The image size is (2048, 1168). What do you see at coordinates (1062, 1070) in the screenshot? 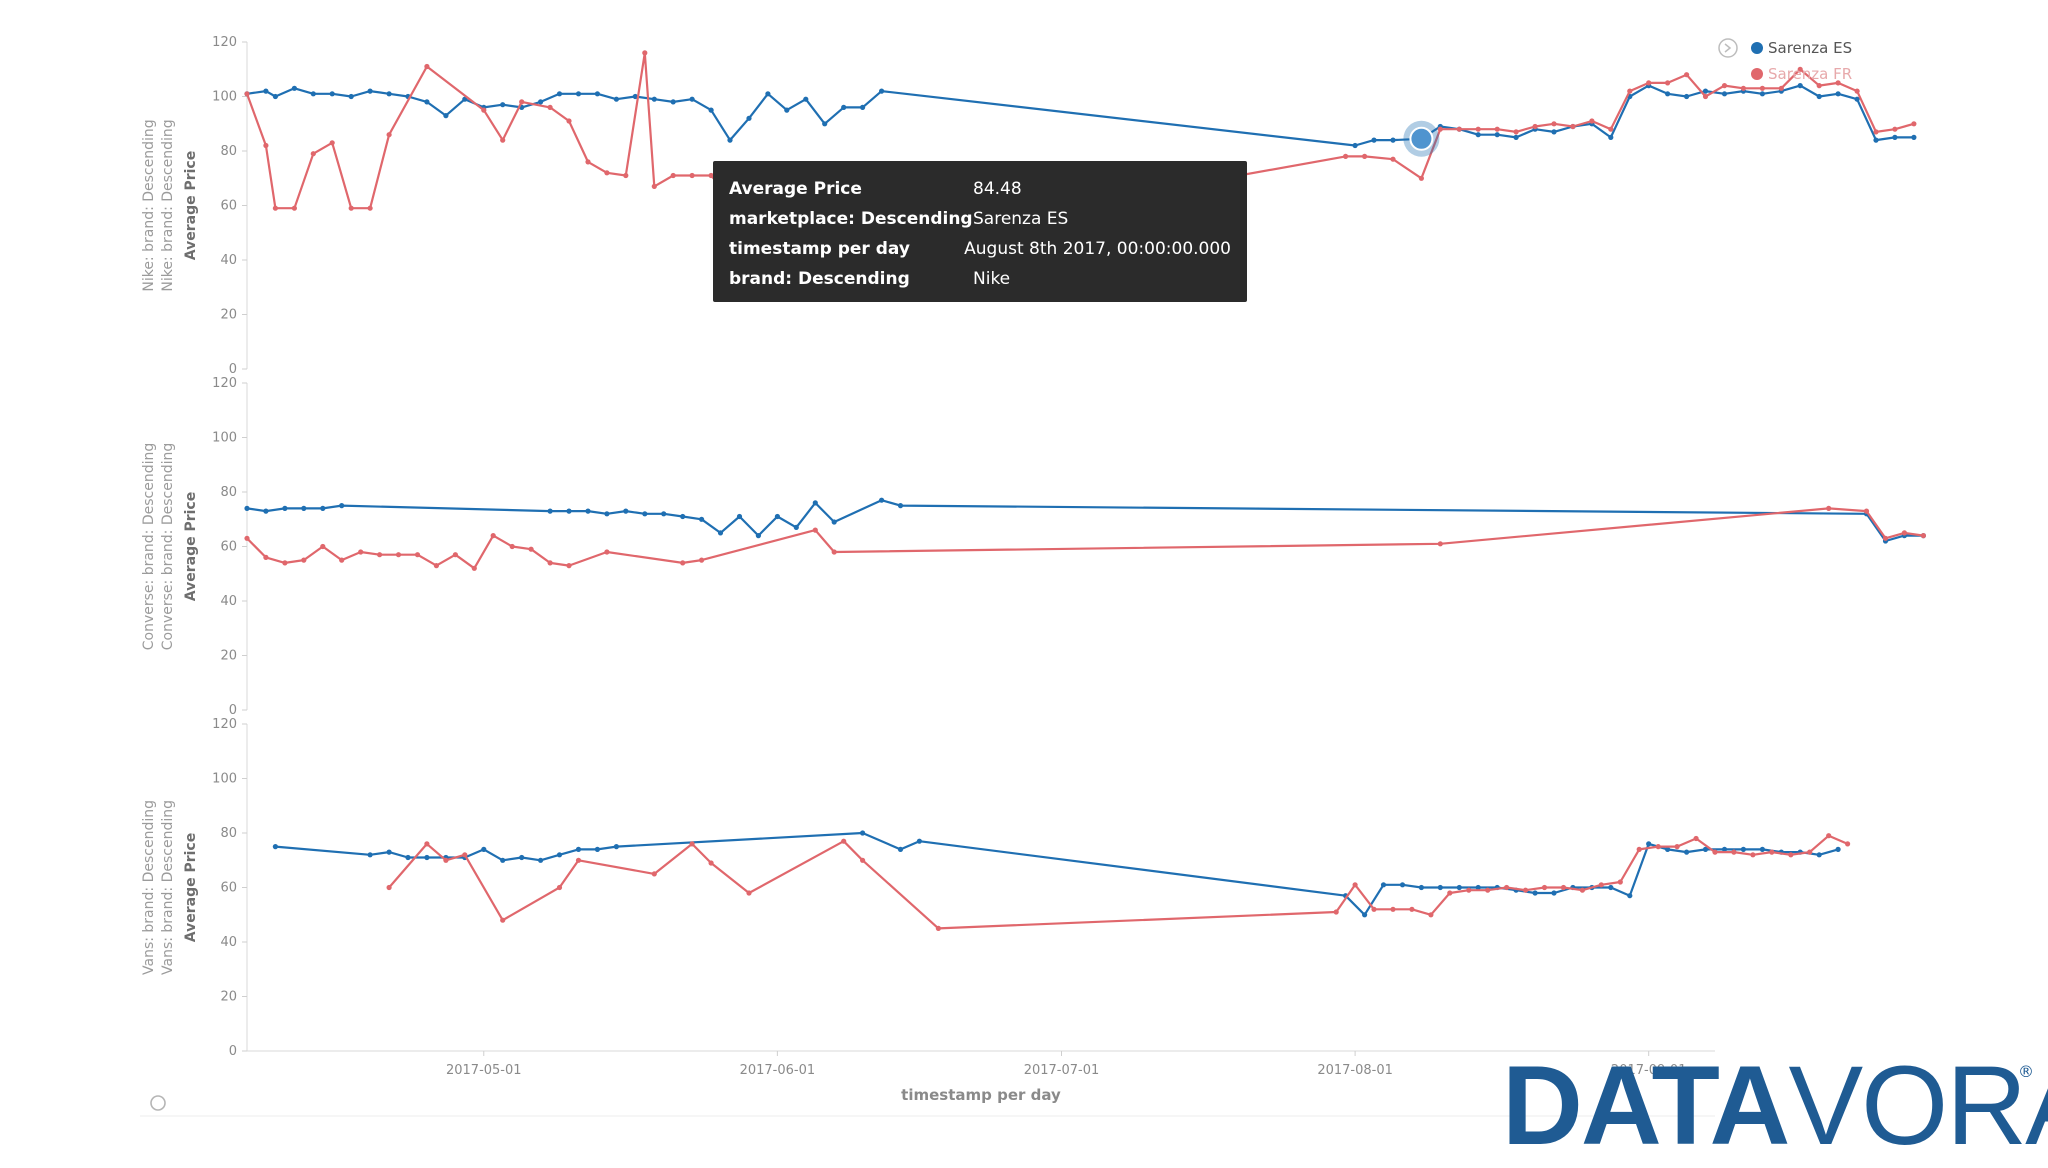
I see `x-tick-label: 2017-07-01` at bounding box center [1062, 1070].